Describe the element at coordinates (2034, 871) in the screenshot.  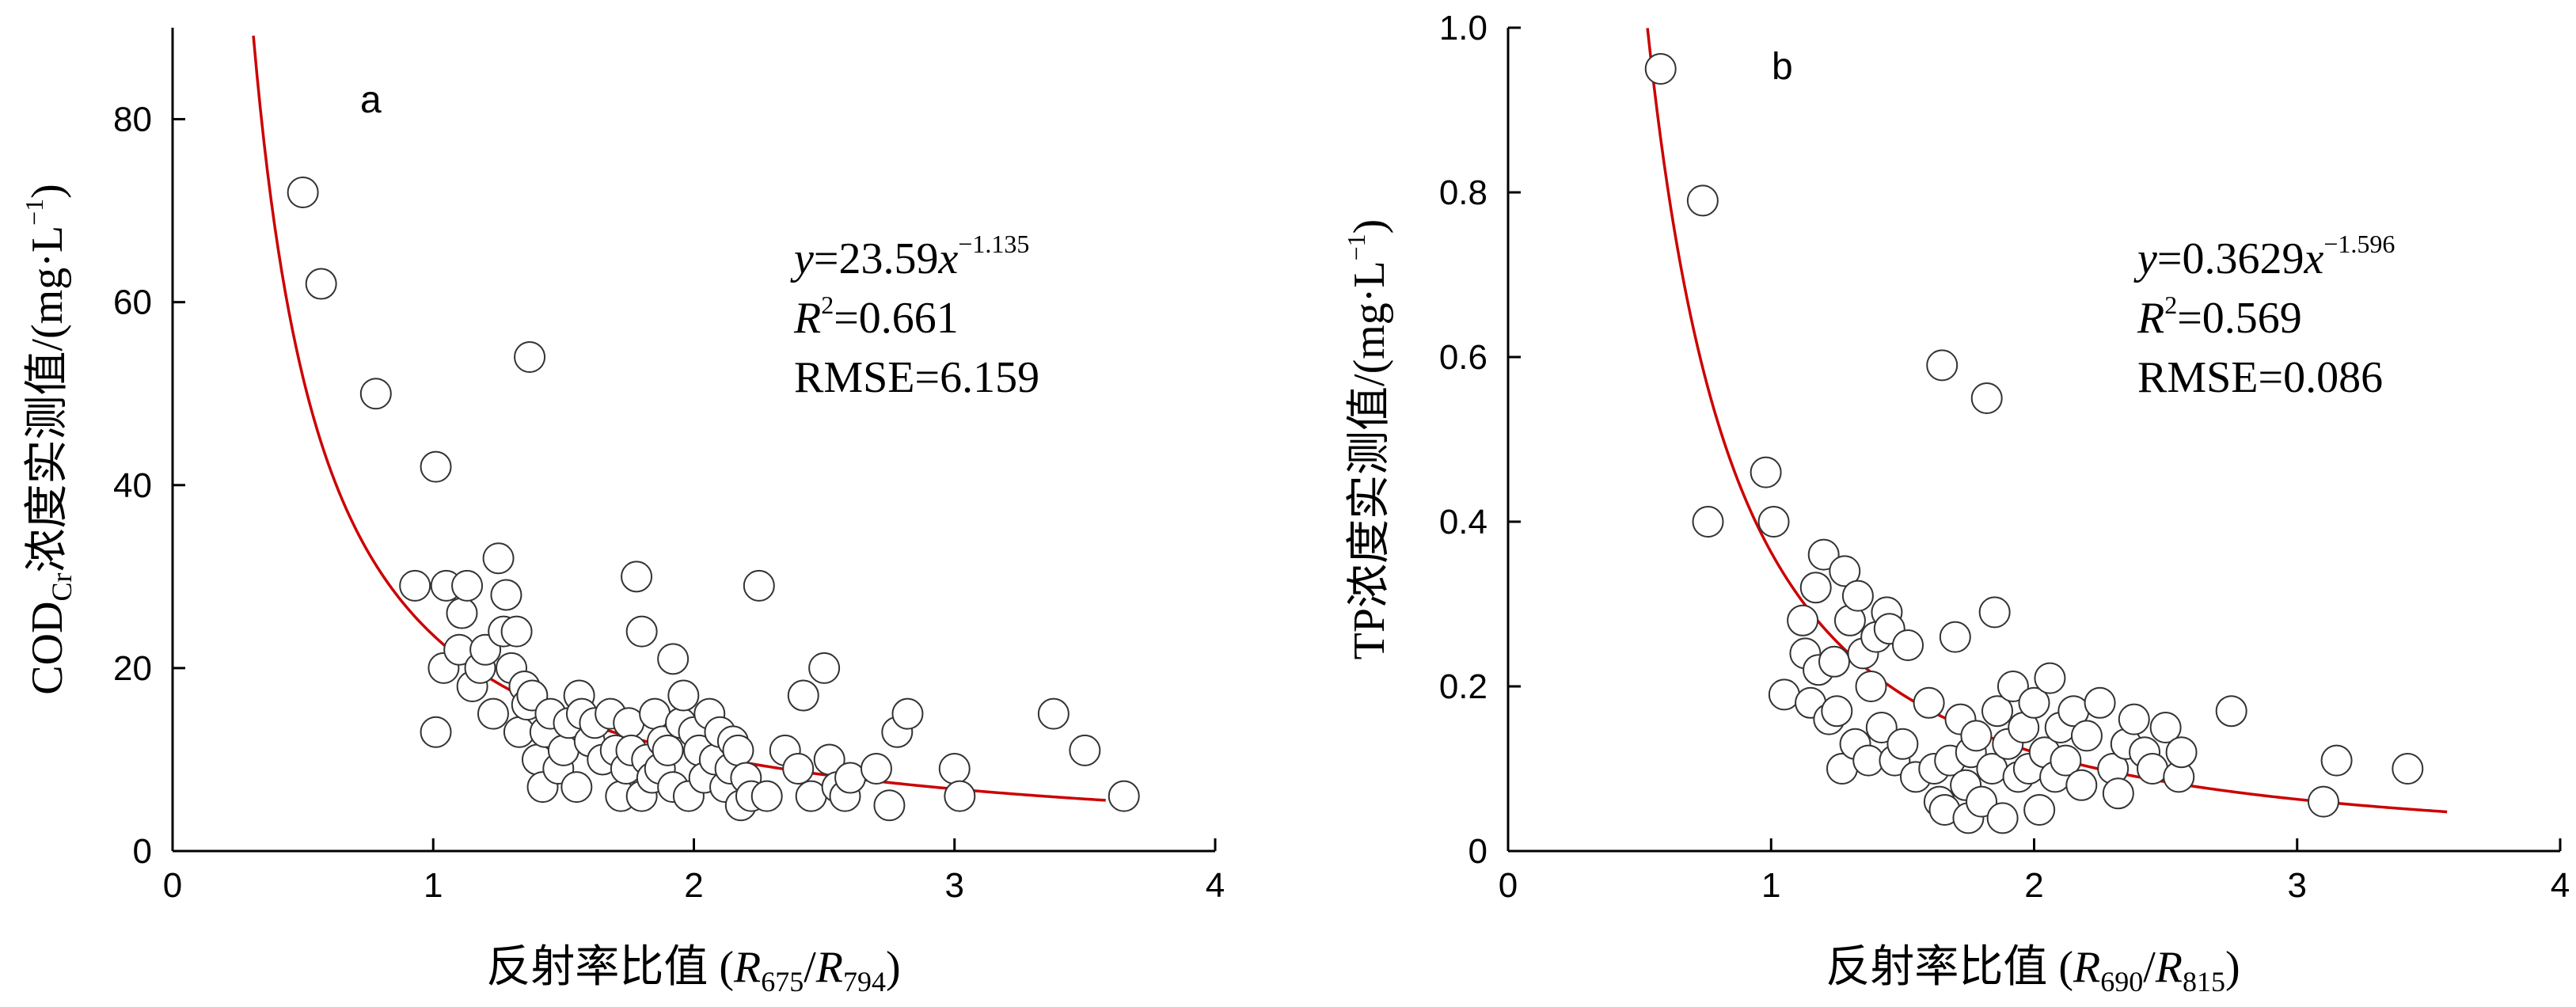
I see `panel-b-x-ticks: 0 1 2 3 4` at that location.